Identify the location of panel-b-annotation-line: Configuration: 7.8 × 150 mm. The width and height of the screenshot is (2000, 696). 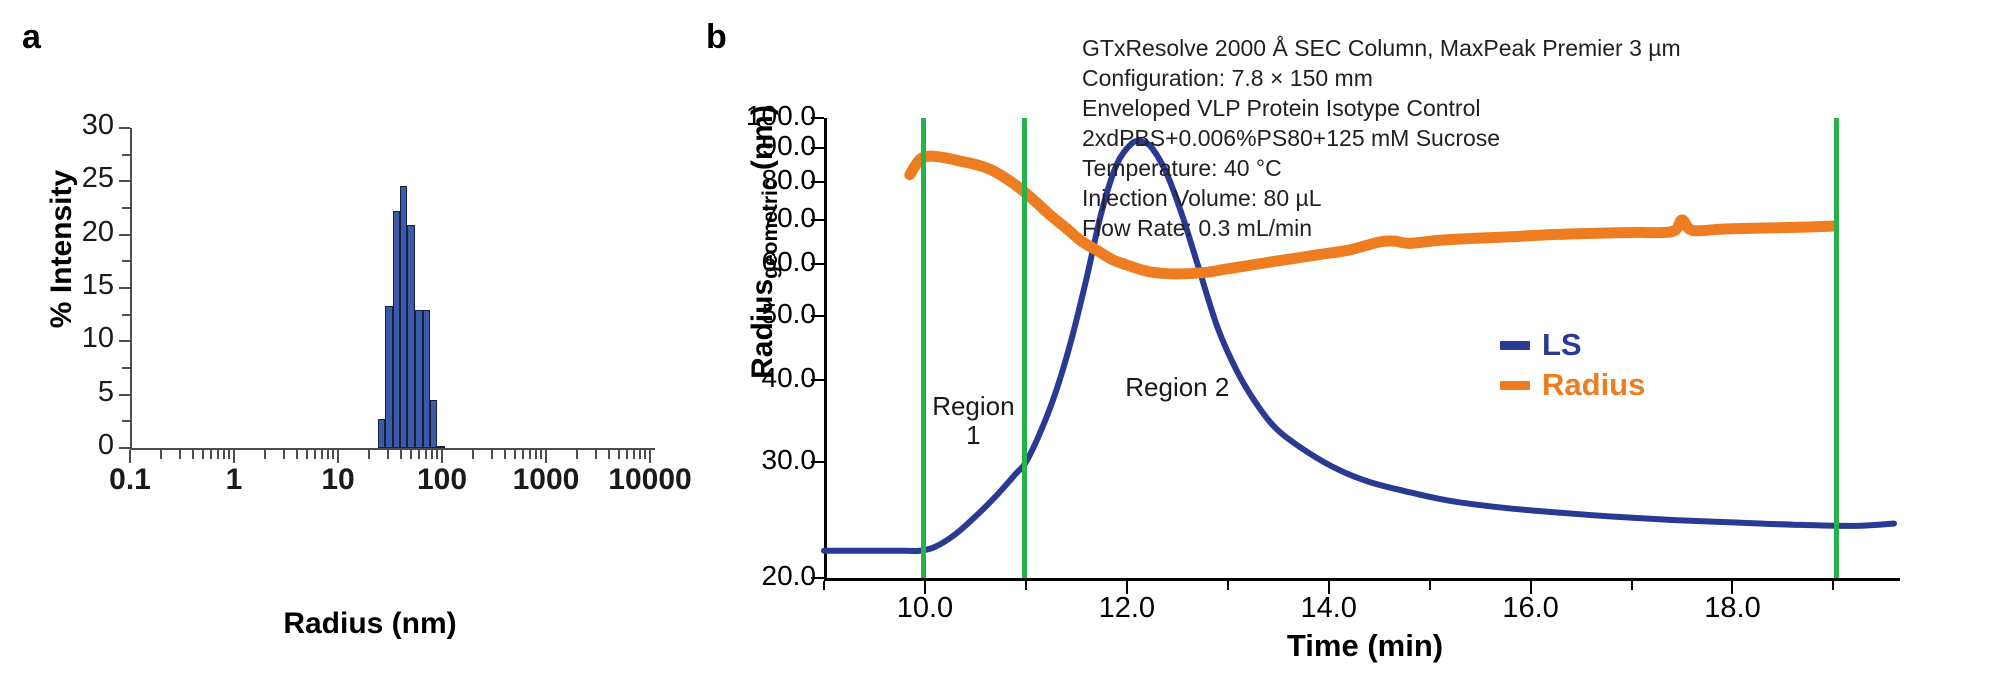
(1227, 78).